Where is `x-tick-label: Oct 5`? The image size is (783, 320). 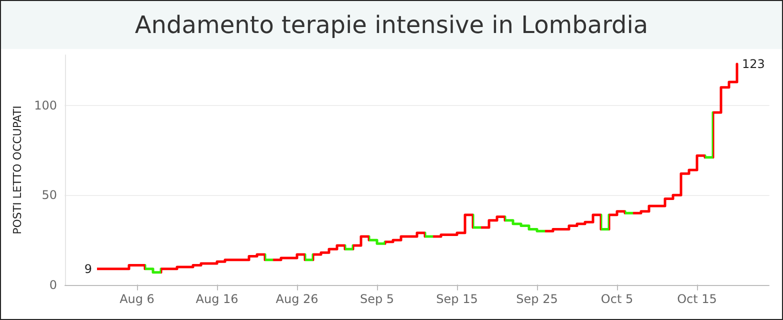
x-tick-label: Oct 5 is located at coordinates (617, 299).